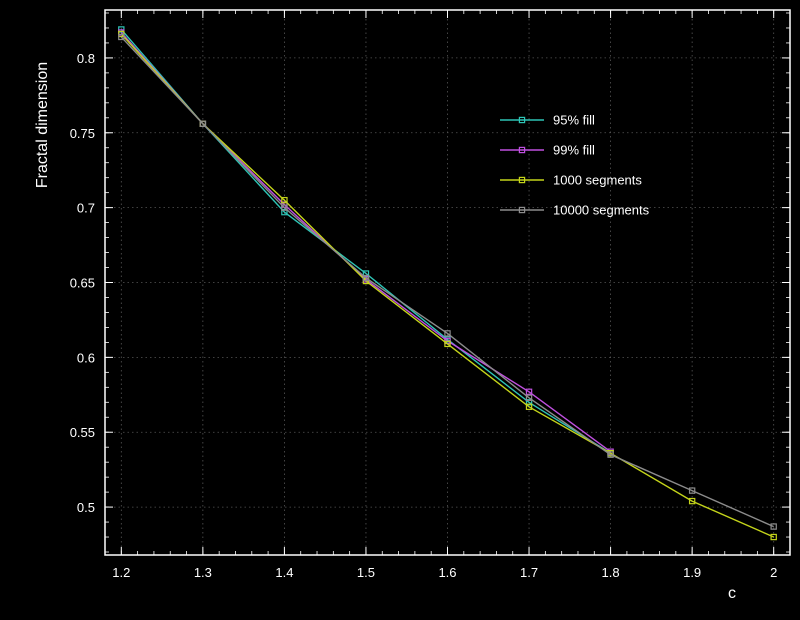  I want to click on legend-item: 1000 segments, so click(571, 180).